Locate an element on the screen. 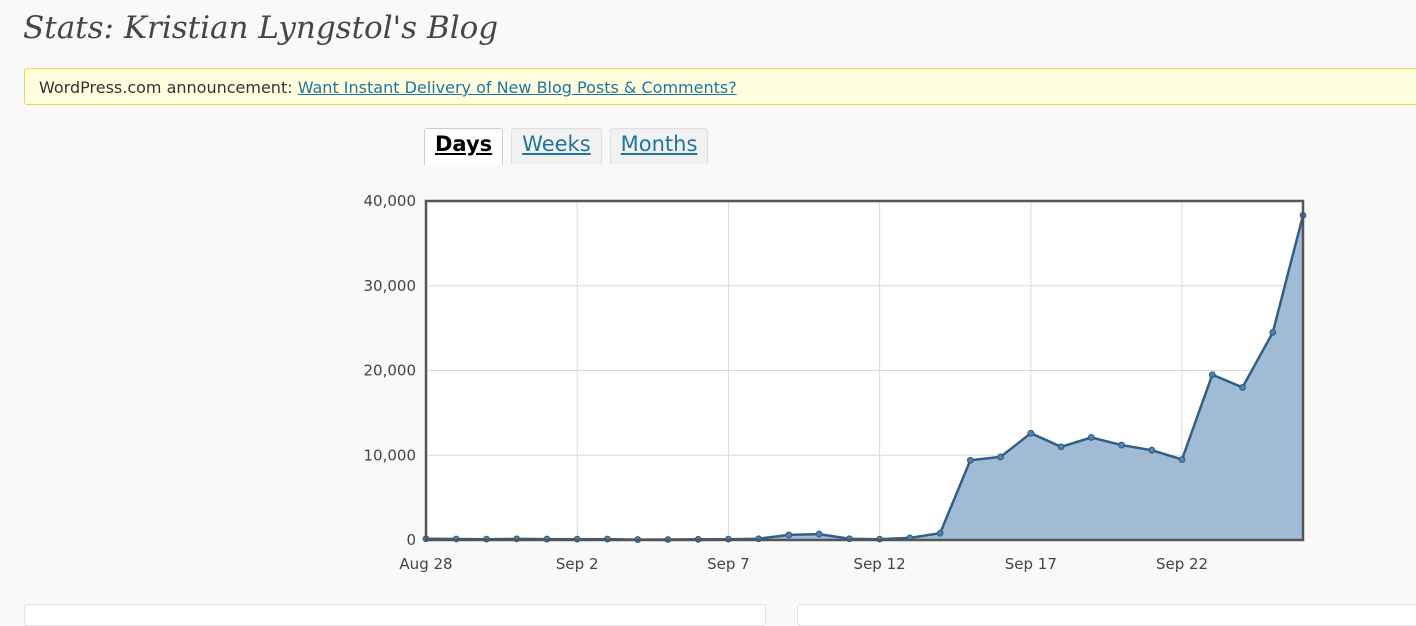 The image size is (1416, 626). period-tabs: Days Weeks Months is located at coordinates (566, 146).